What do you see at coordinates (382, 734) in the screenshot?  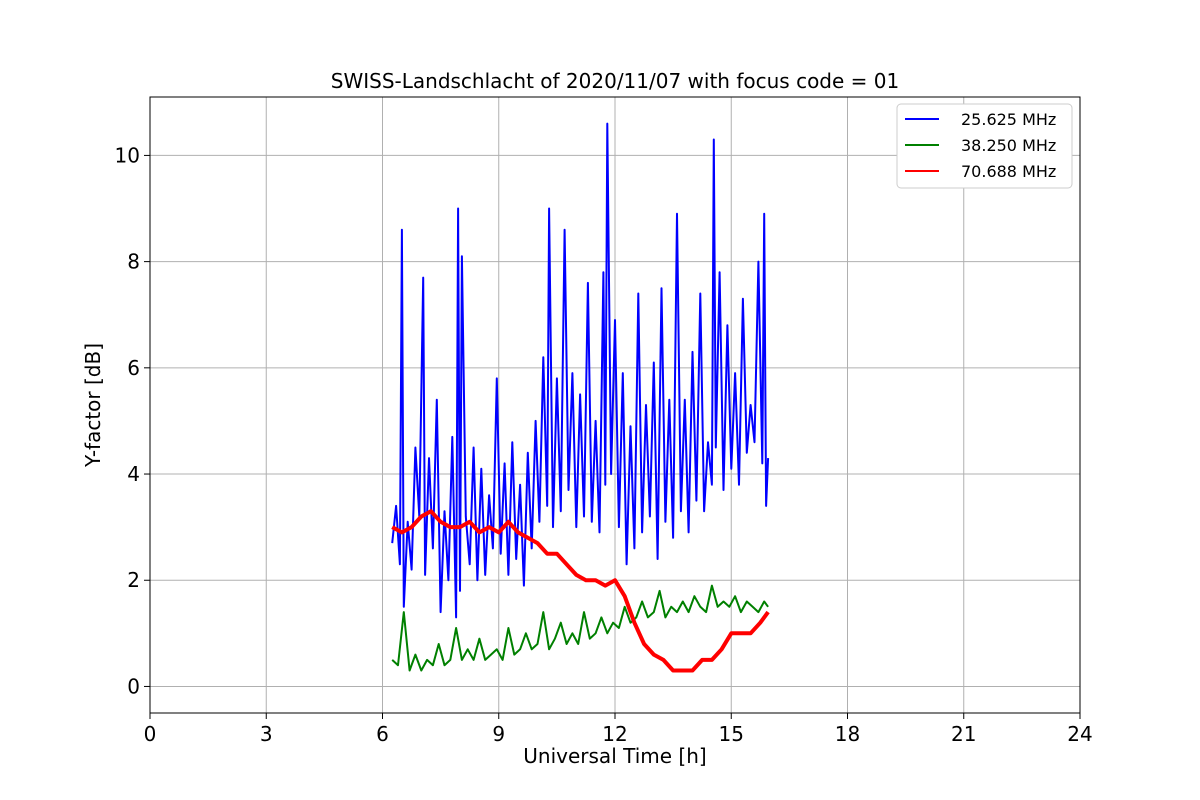 I see `x-tick-label: 6` at bounding box center [382, 734].